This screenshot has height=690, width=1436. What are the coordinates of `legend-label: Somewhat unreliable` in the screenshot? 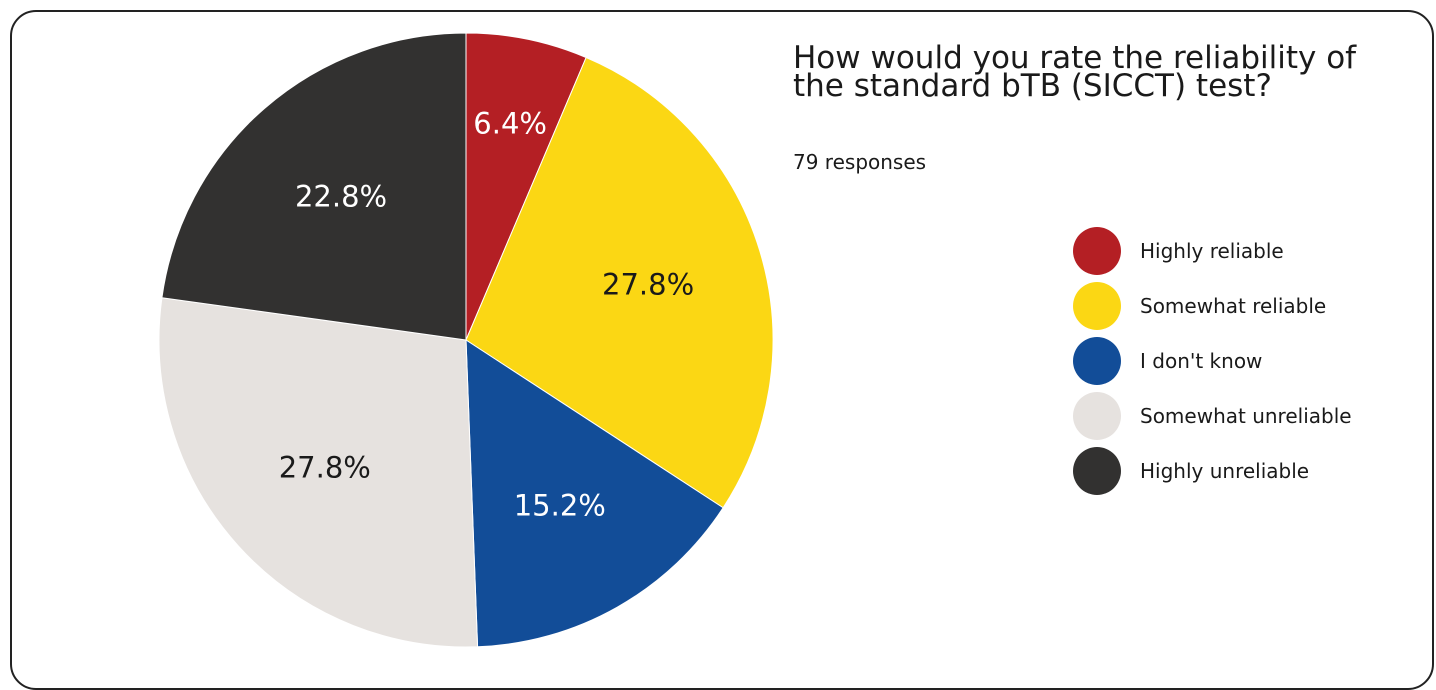 It's located at (1246, 416).